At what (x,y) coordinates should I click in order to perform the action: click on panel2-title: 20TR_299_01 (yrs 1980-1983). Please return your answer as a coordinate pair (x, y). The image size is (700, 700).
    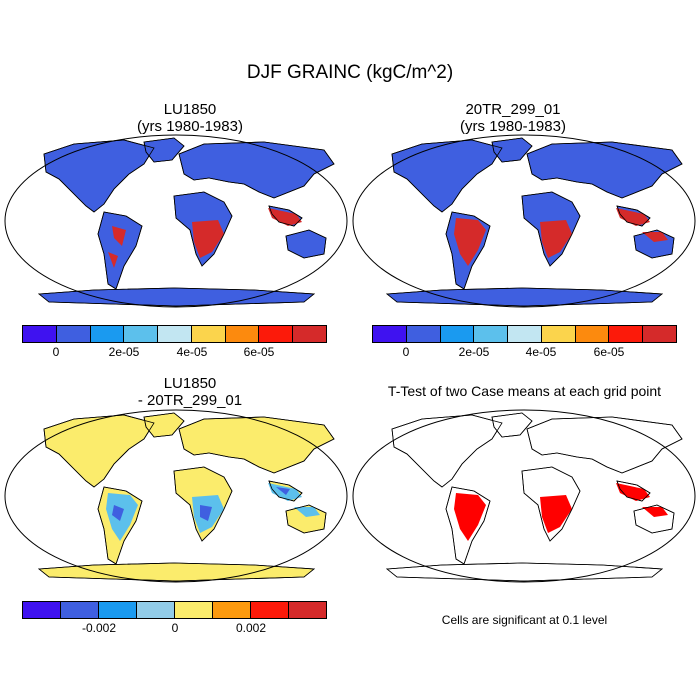
    Looking at the image, I should click on (513, 118).